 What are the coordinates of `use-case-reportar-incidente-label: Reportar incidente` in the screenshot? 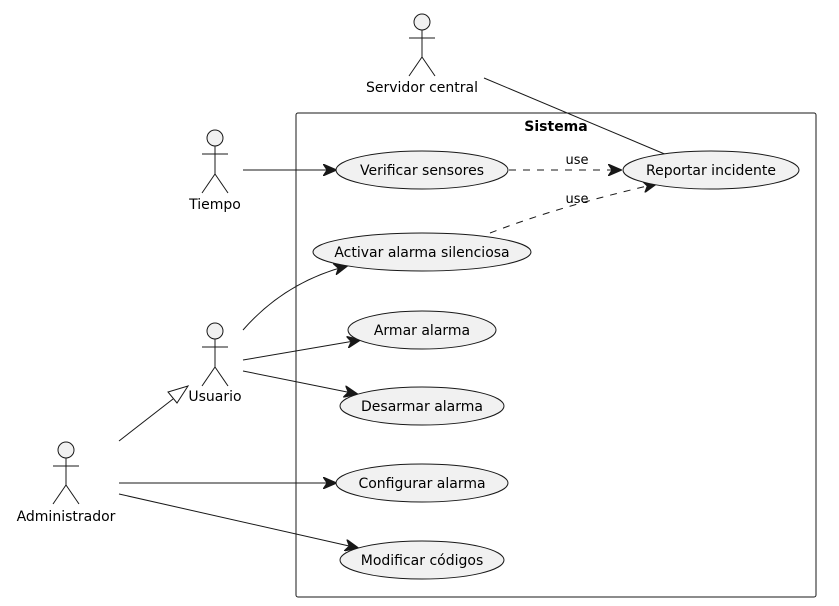 It's located at (711, 171).